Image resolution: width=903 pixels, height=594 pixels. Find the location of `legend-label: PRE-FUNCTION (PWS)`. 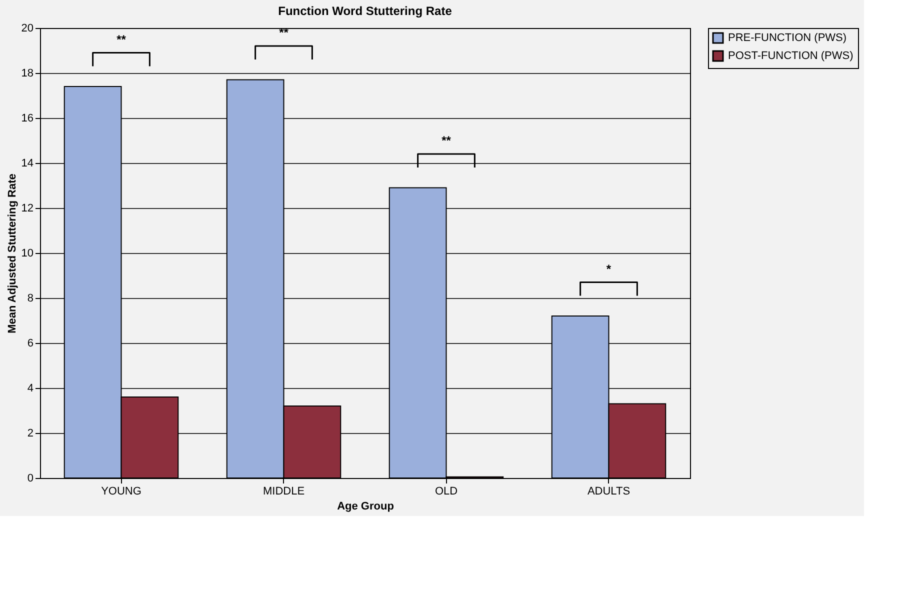

legend-label: PRE-FUNCTION (PWS) is located at coordinates (787, 38).